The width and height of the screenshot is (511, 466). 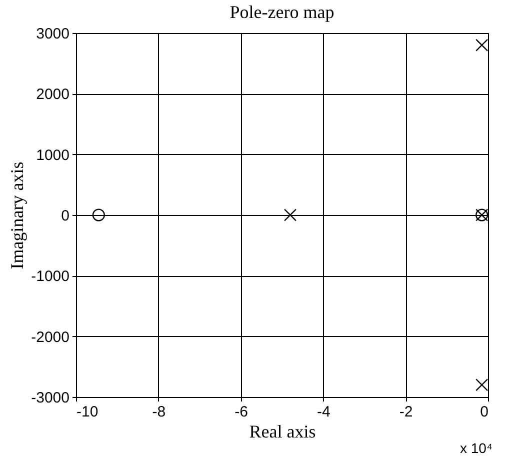 I want to click on x-axis-title: Real axis, so click(x=282, y=432).